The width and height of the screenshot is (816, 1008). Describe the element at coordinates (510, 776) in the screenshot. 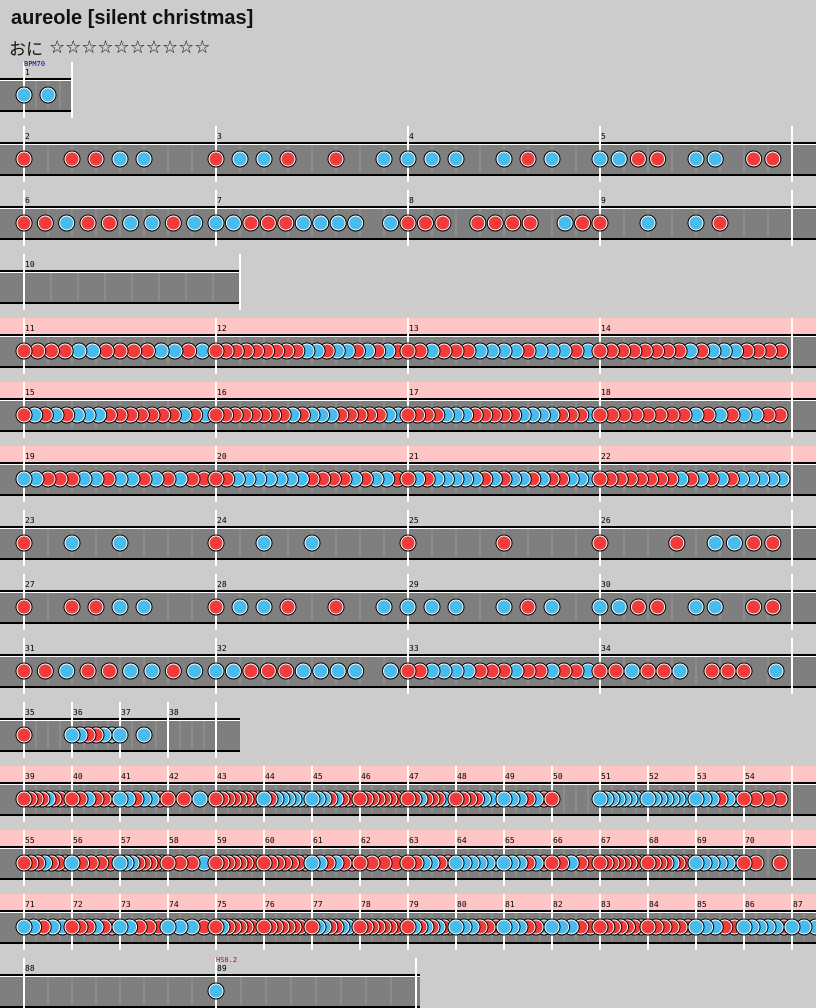

I see `measure-number: 49` at that location.